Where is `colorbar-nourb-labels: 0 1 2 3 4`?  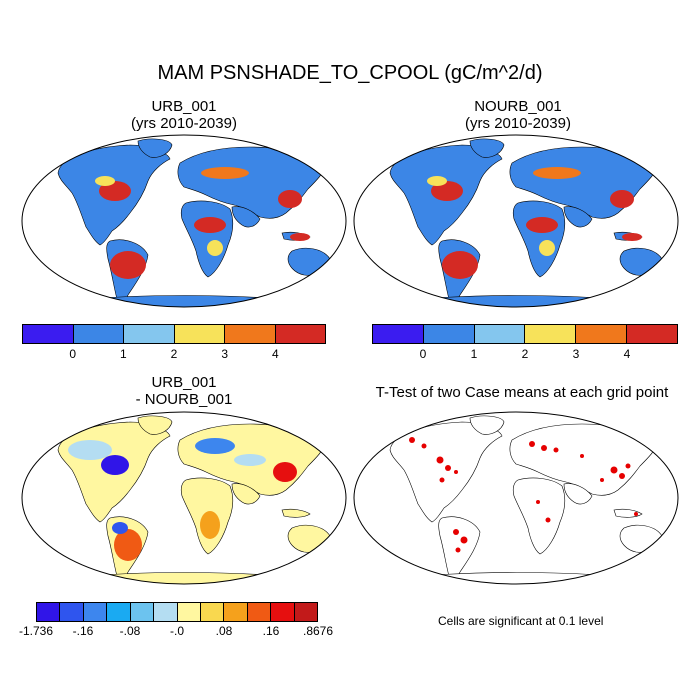 colorbar-nourb-labels: 0 1 2 3 4 is located at coordinates (525, 355).